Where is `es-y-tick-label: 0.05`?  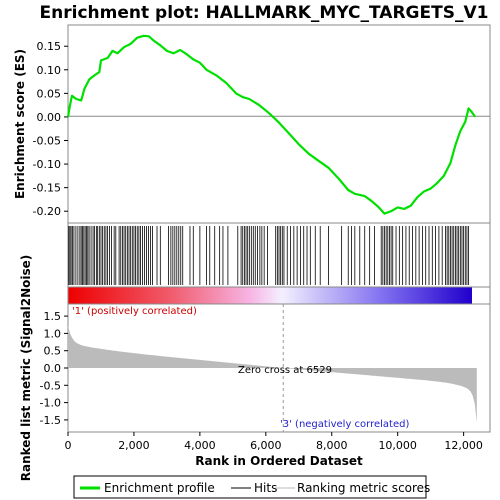
es-y-tick-label: 0.05 is located at coordinates (49, 93).